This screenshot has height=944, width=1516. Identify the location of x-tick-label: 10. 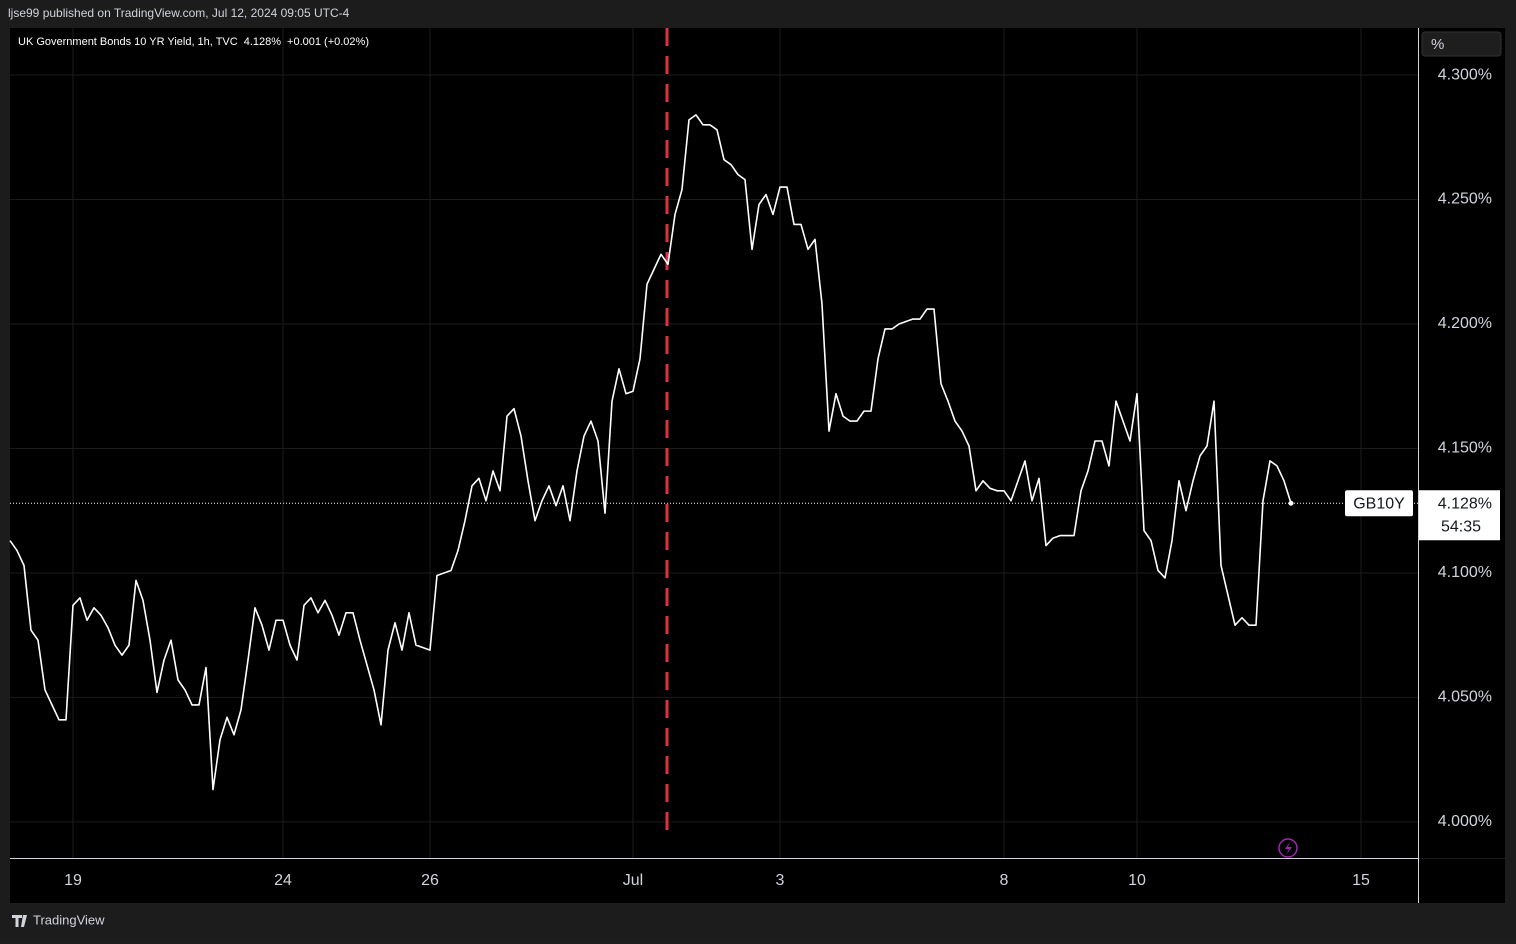
(1137, 880).